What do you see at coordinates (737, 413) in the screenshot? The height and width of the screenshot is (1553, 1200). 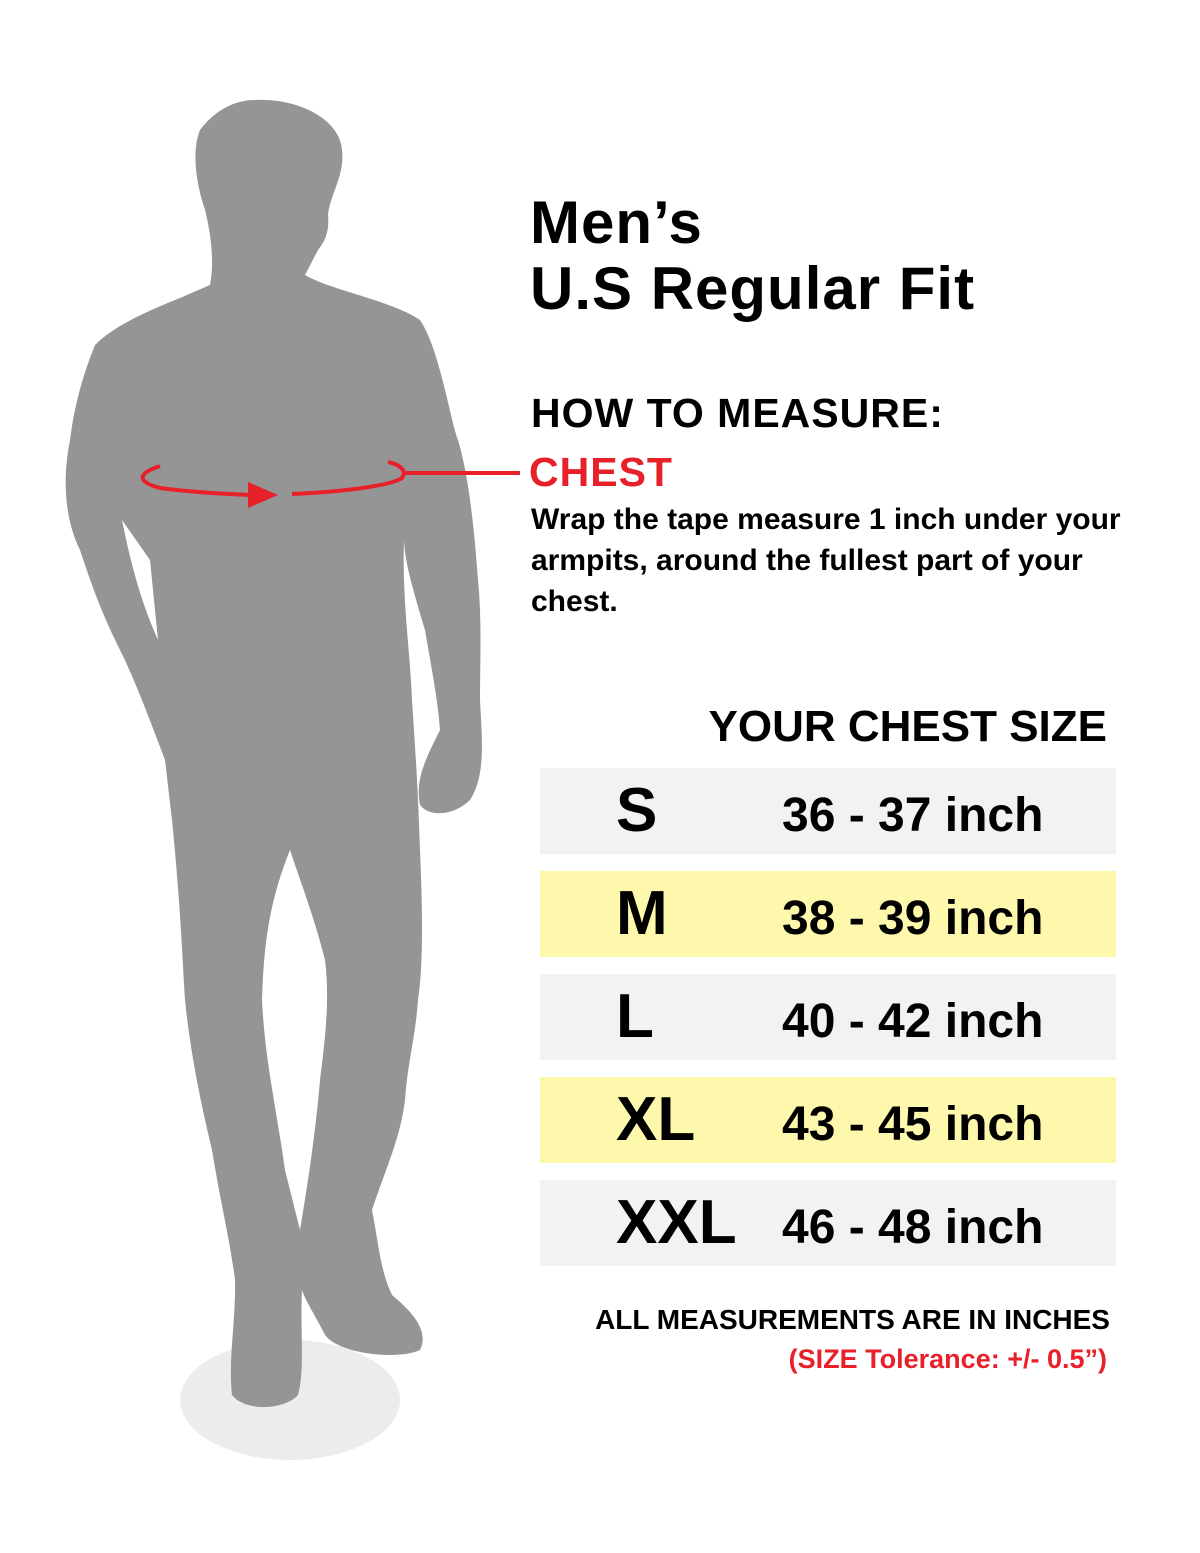 I see `how-to-measure-heading: HOW TO MEASURE:` at bounding box center [737, 413].